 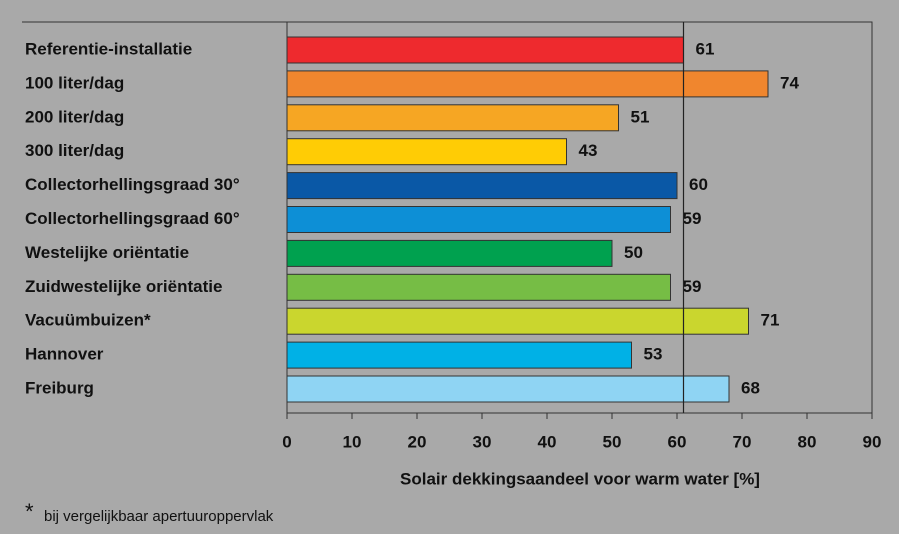 I want to click on category-label: 300 liter/dag, so click(x=74, y=150).